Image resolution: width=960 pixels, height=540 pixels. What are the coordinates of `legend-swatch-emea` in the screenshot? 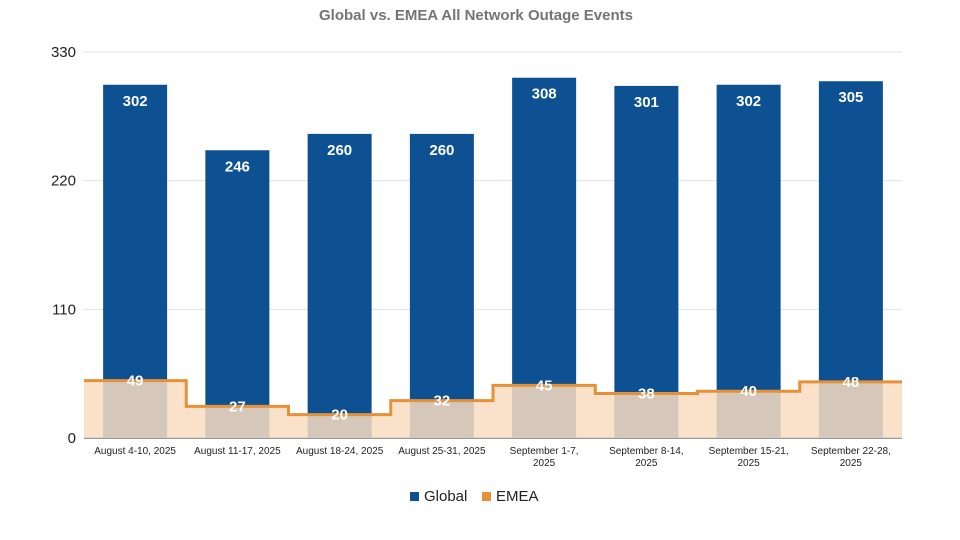 It's located at (486, 496).